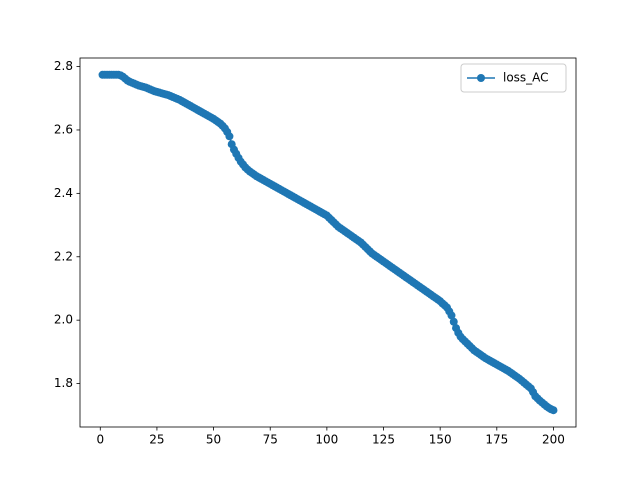  What do you see at coordinates (270, 440) in the screenshot?
I see `x-tick-label: 75` at bounding box center [270, 440].